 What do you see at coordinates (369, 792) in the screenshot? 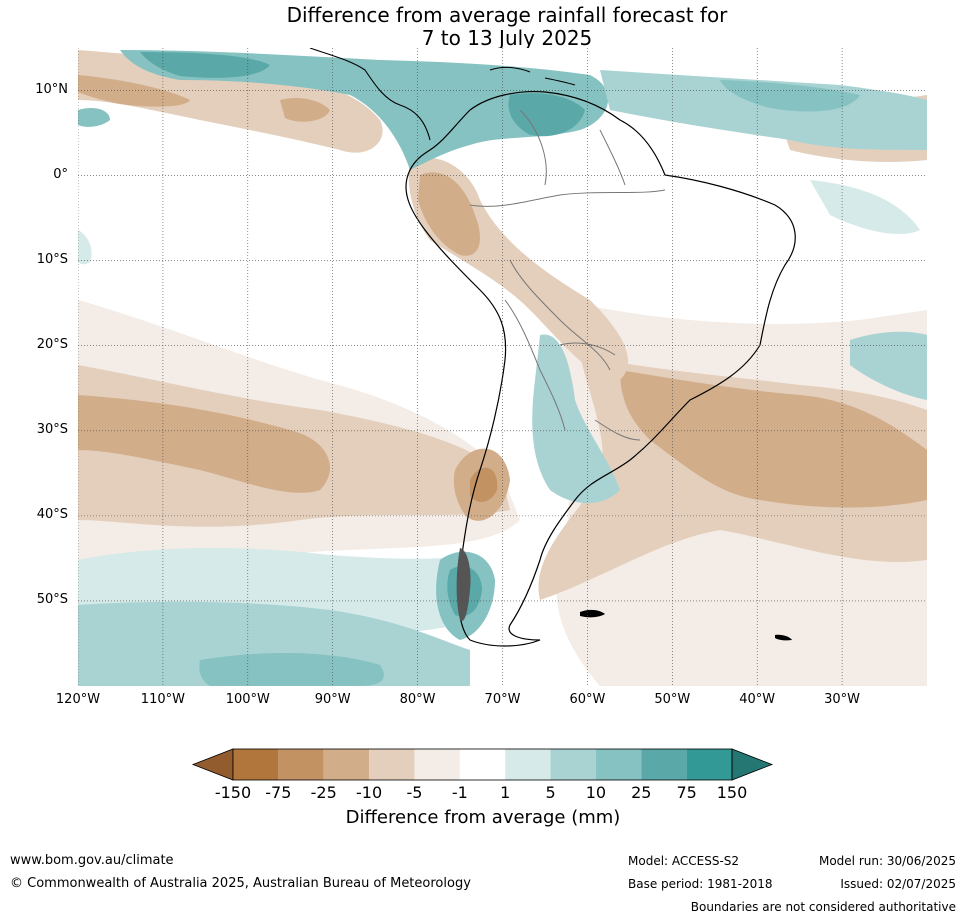
I see `colorbar-tick-label: -10` at bounding box center [369, 792].